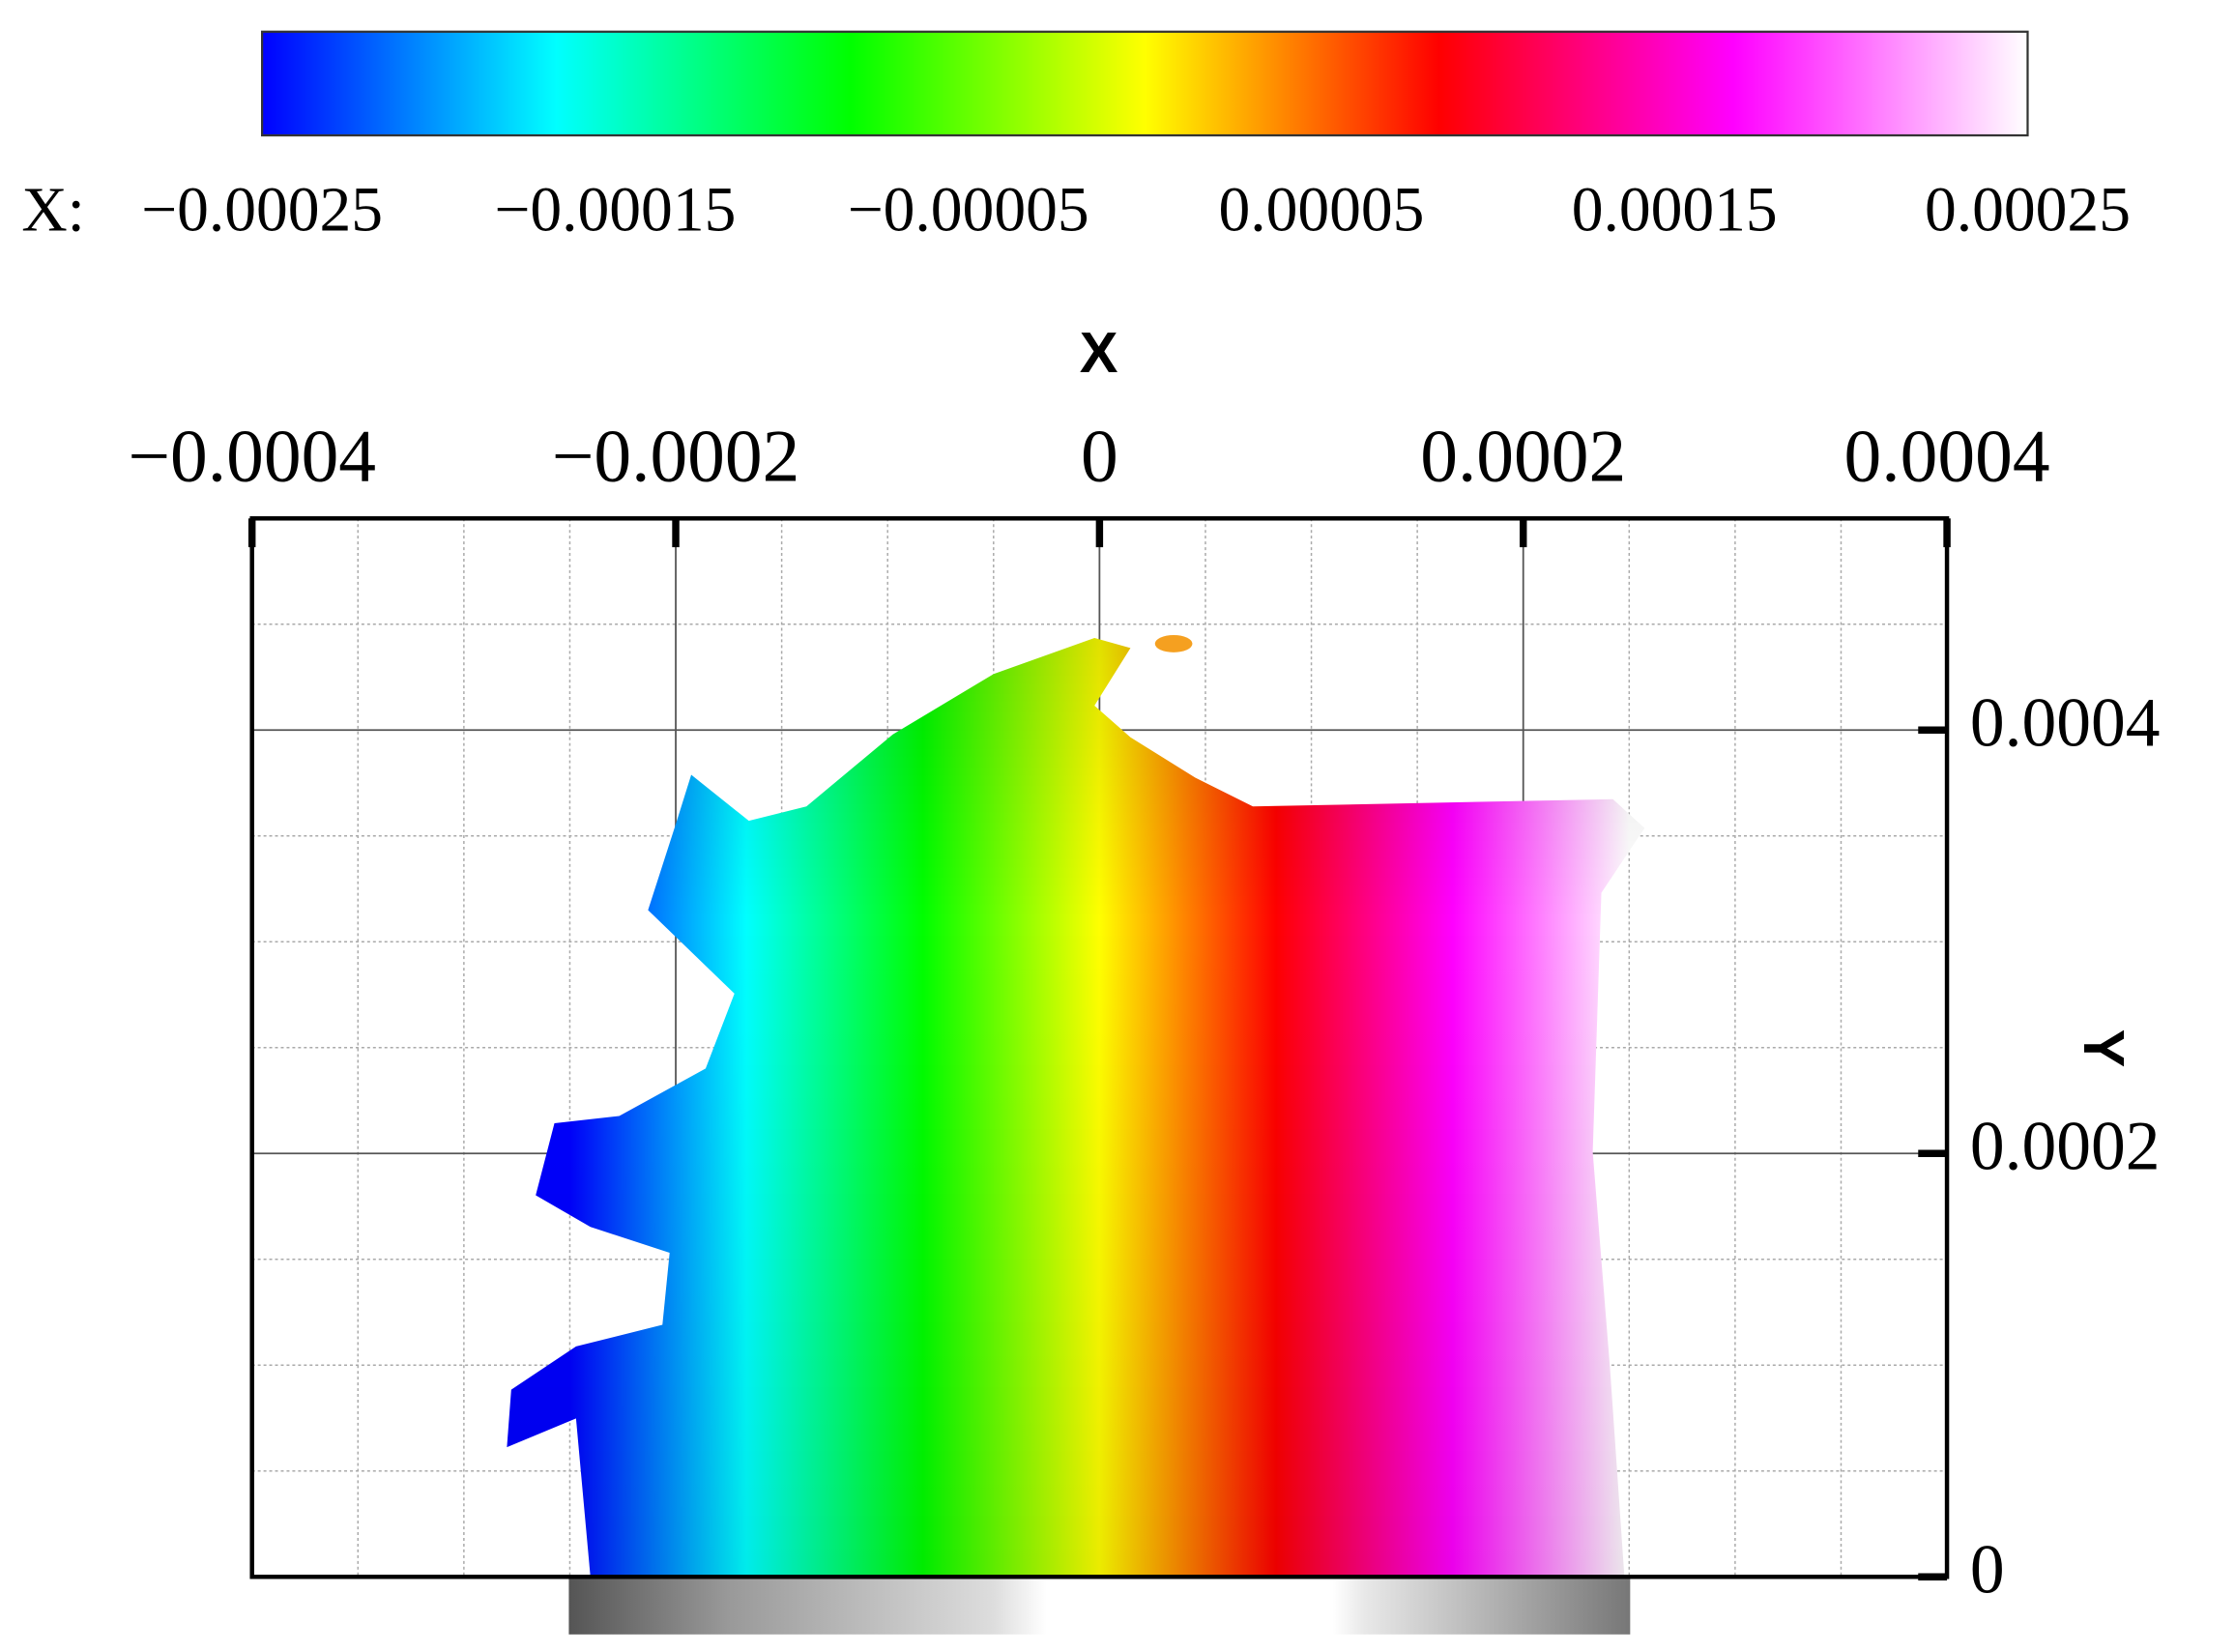 The image size is (2235, 1652). Describe the element at coordinates (1675, 211) in the screenshot. I see `colorbar-tick-label: 0.00015` at that location.